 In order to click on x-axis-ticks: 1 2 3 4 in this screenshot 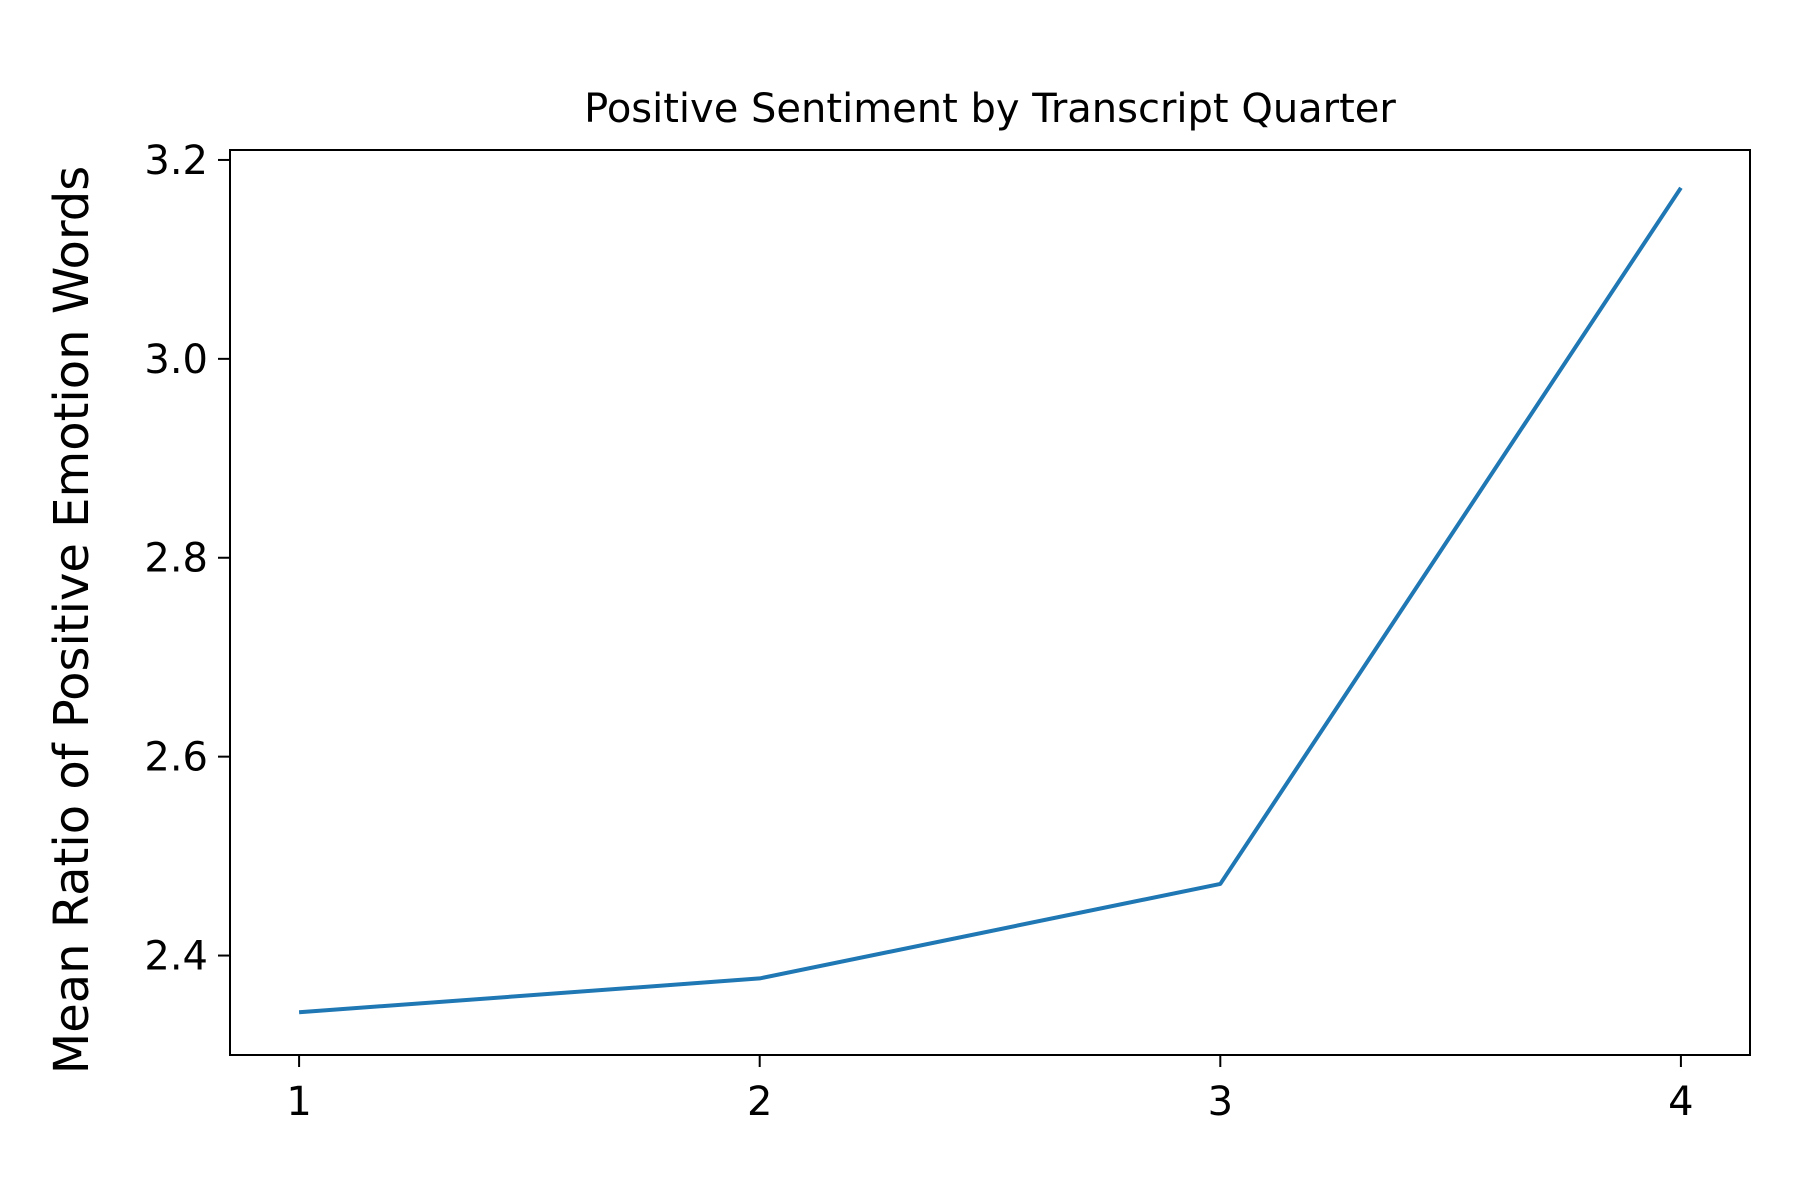, I will do `click(989, 1090)`.